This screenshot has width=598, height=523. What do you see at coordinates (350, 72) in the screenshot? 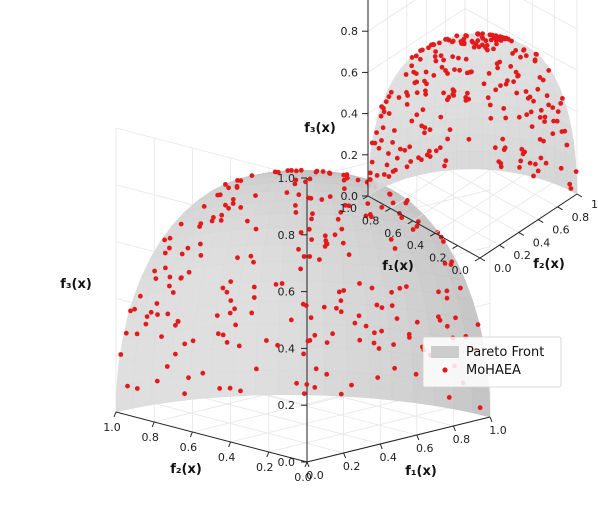
I see `inset-z-tick-label: 0.6` at bounding box center [350, 72].